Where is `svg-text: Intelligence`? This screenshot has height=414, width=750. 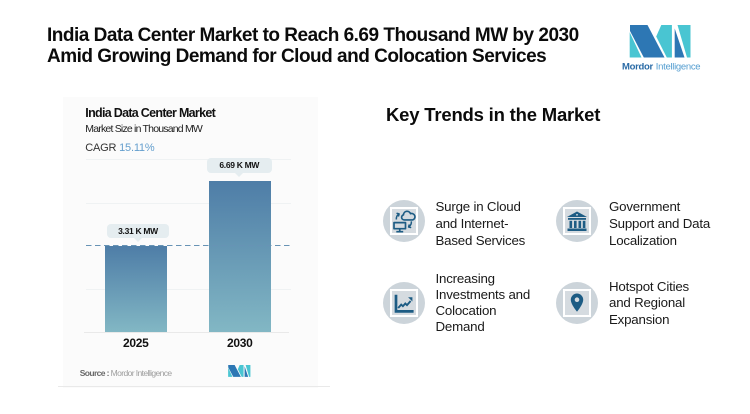 svg-text: Intelligence is located at coordinates (678, 66).